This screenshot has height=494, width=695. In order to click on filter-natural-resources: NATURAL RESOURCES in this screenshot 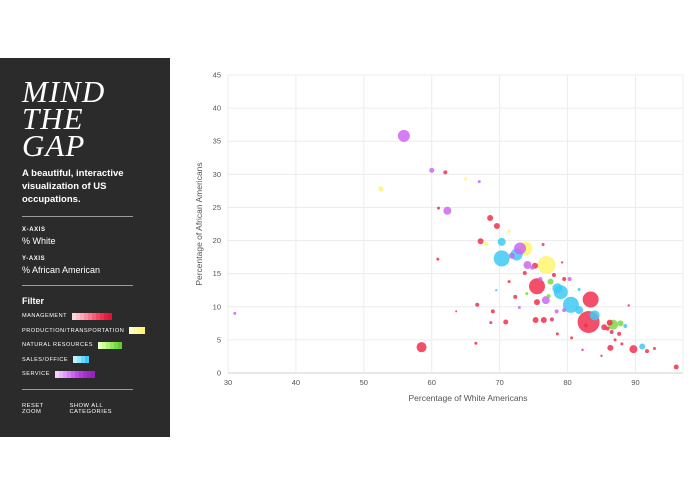, I will do `click(85, 345)`.